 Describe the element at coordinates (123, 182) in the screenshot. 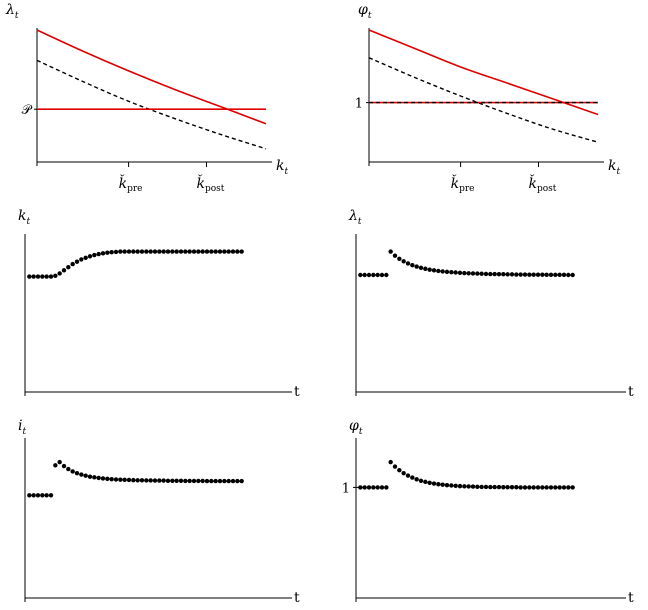

I see `x-tick-label-main: ǩ` at that location.